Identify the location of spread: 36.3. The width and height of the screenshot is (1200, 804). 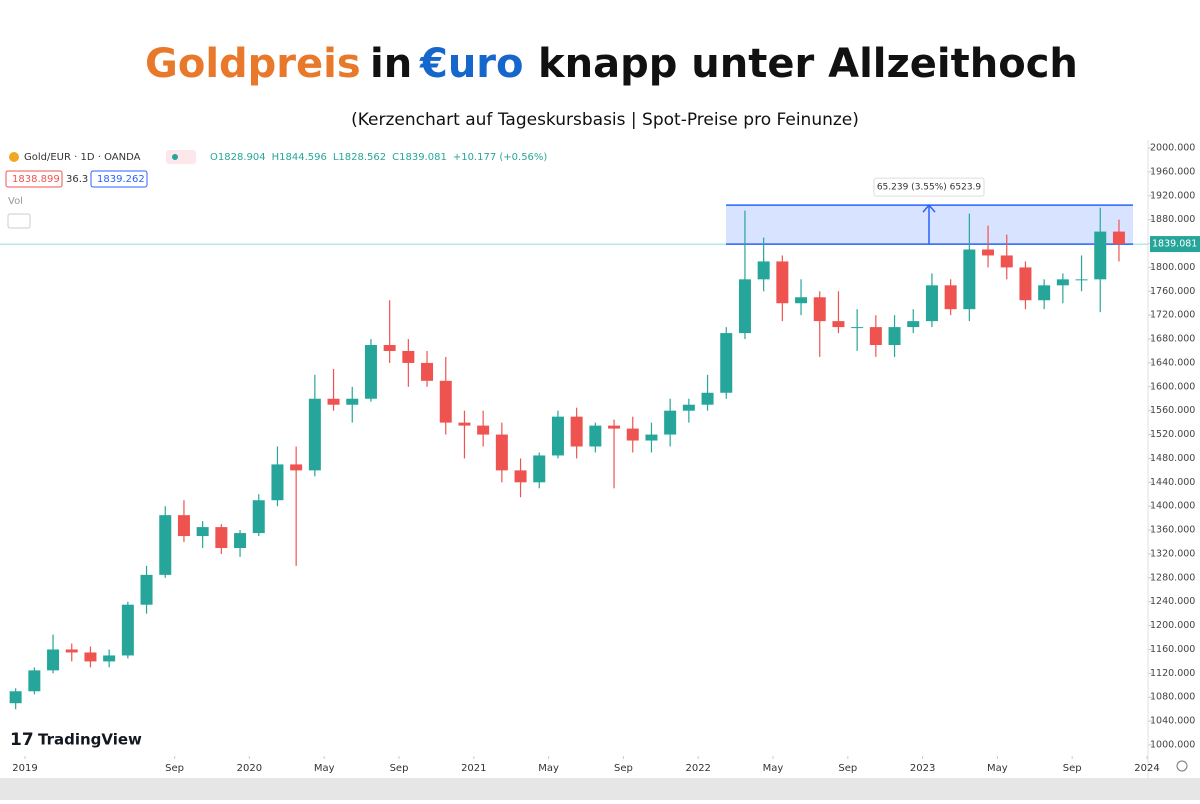
(77, 179).